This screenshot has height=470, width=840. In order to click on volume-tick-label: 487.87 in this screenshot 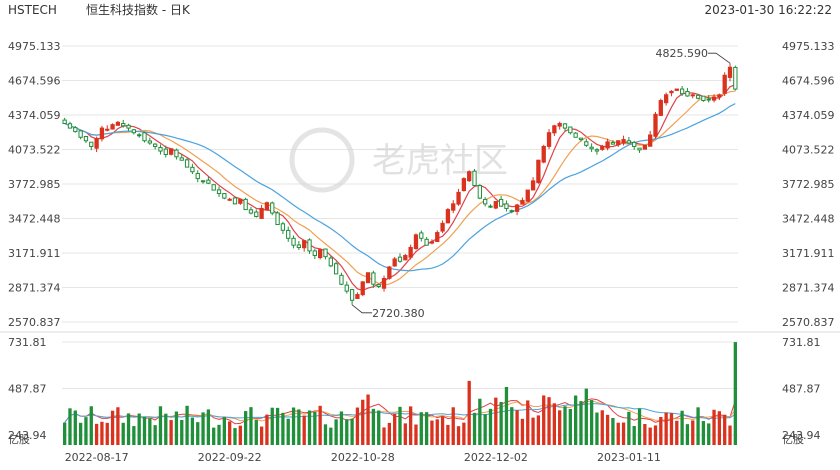, I will do `click(801, 389)`.